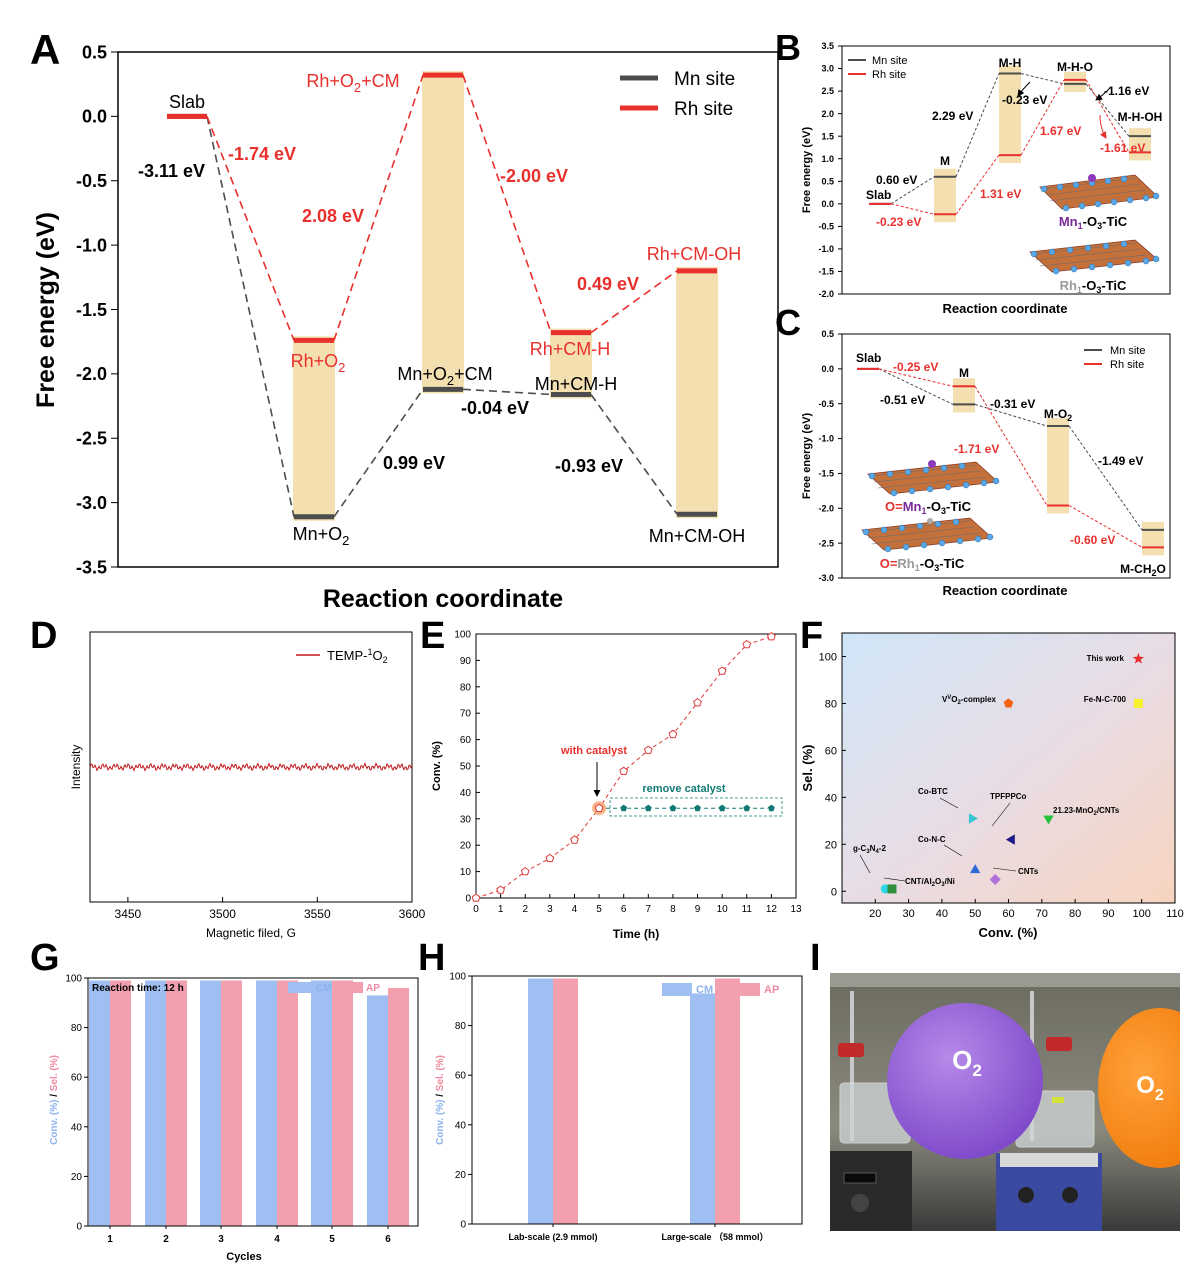 The height and width of the screenshot is (1266, 1185). What do you see at coordinates (608, 284) in the screenshot?
I see `energy-rh-4: 0.49 eV` at bounding box center [608, 284].